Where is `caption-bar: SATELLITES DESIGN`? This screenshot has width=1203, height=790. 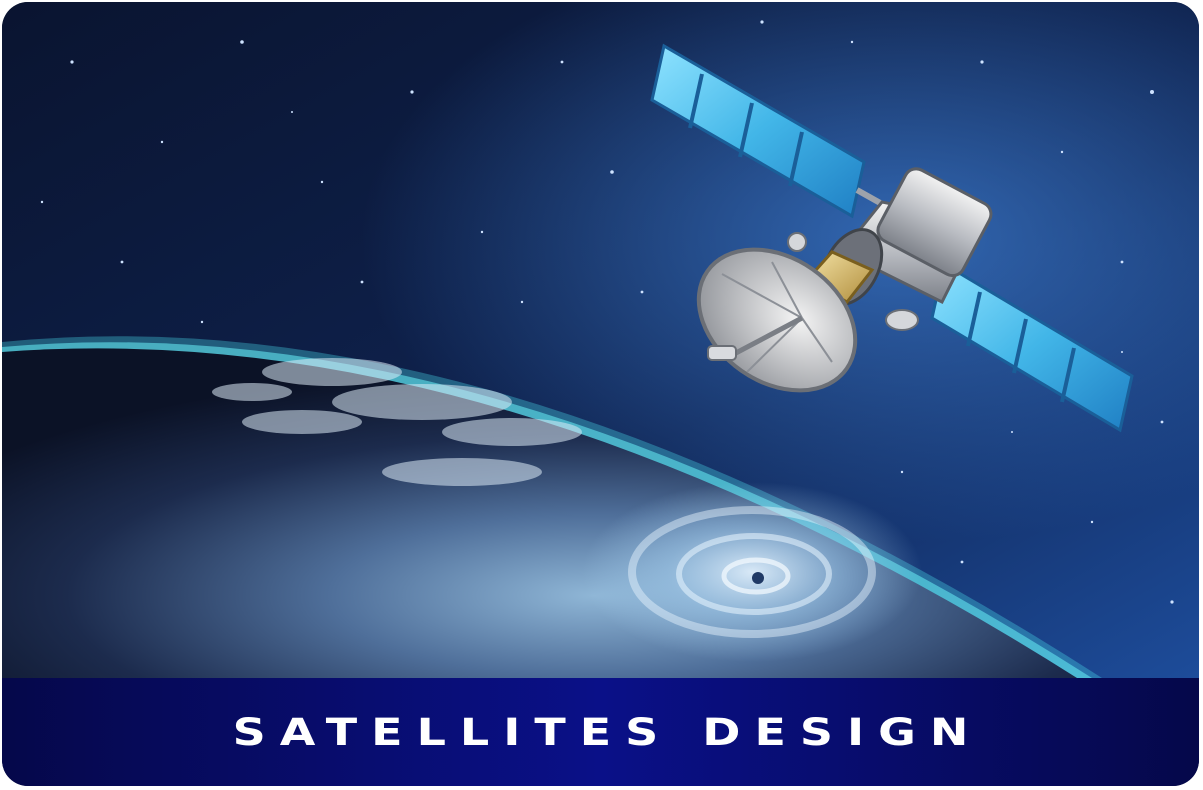 caption-bar: SATELLITES DESIGN is located at coordinates (600, 732).